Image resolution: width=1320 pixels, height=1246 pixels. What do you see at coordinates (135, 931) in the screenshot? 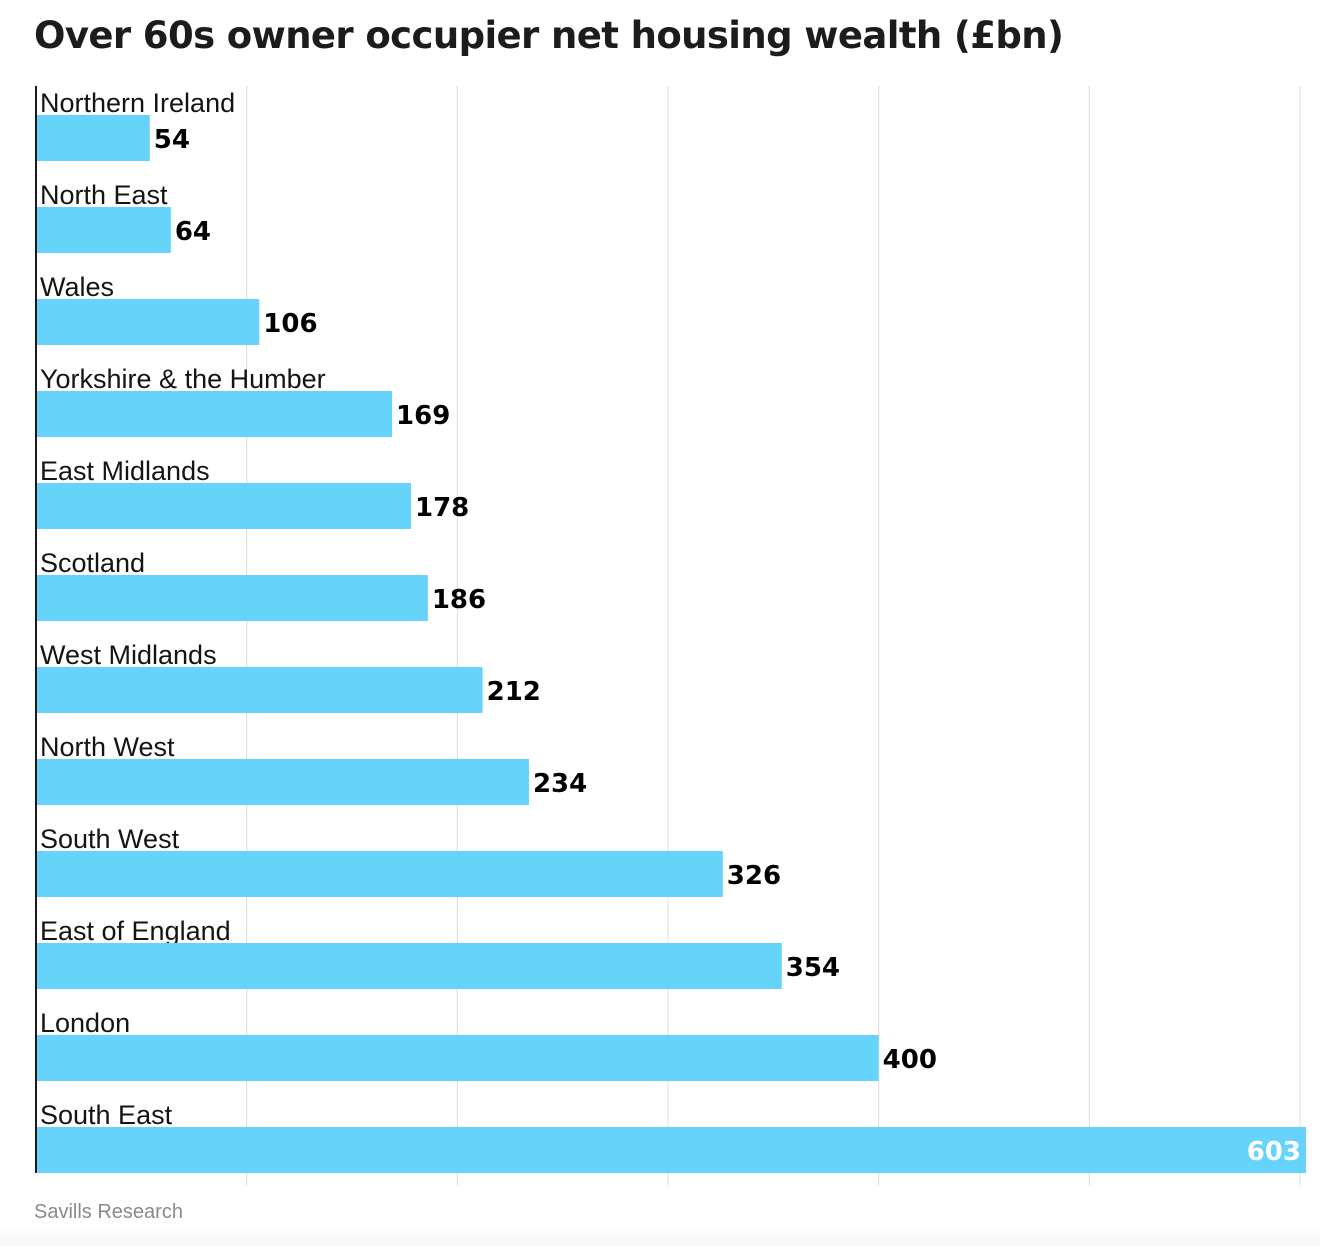
I see `category-label: East of England` at bounding box center [135, 931].